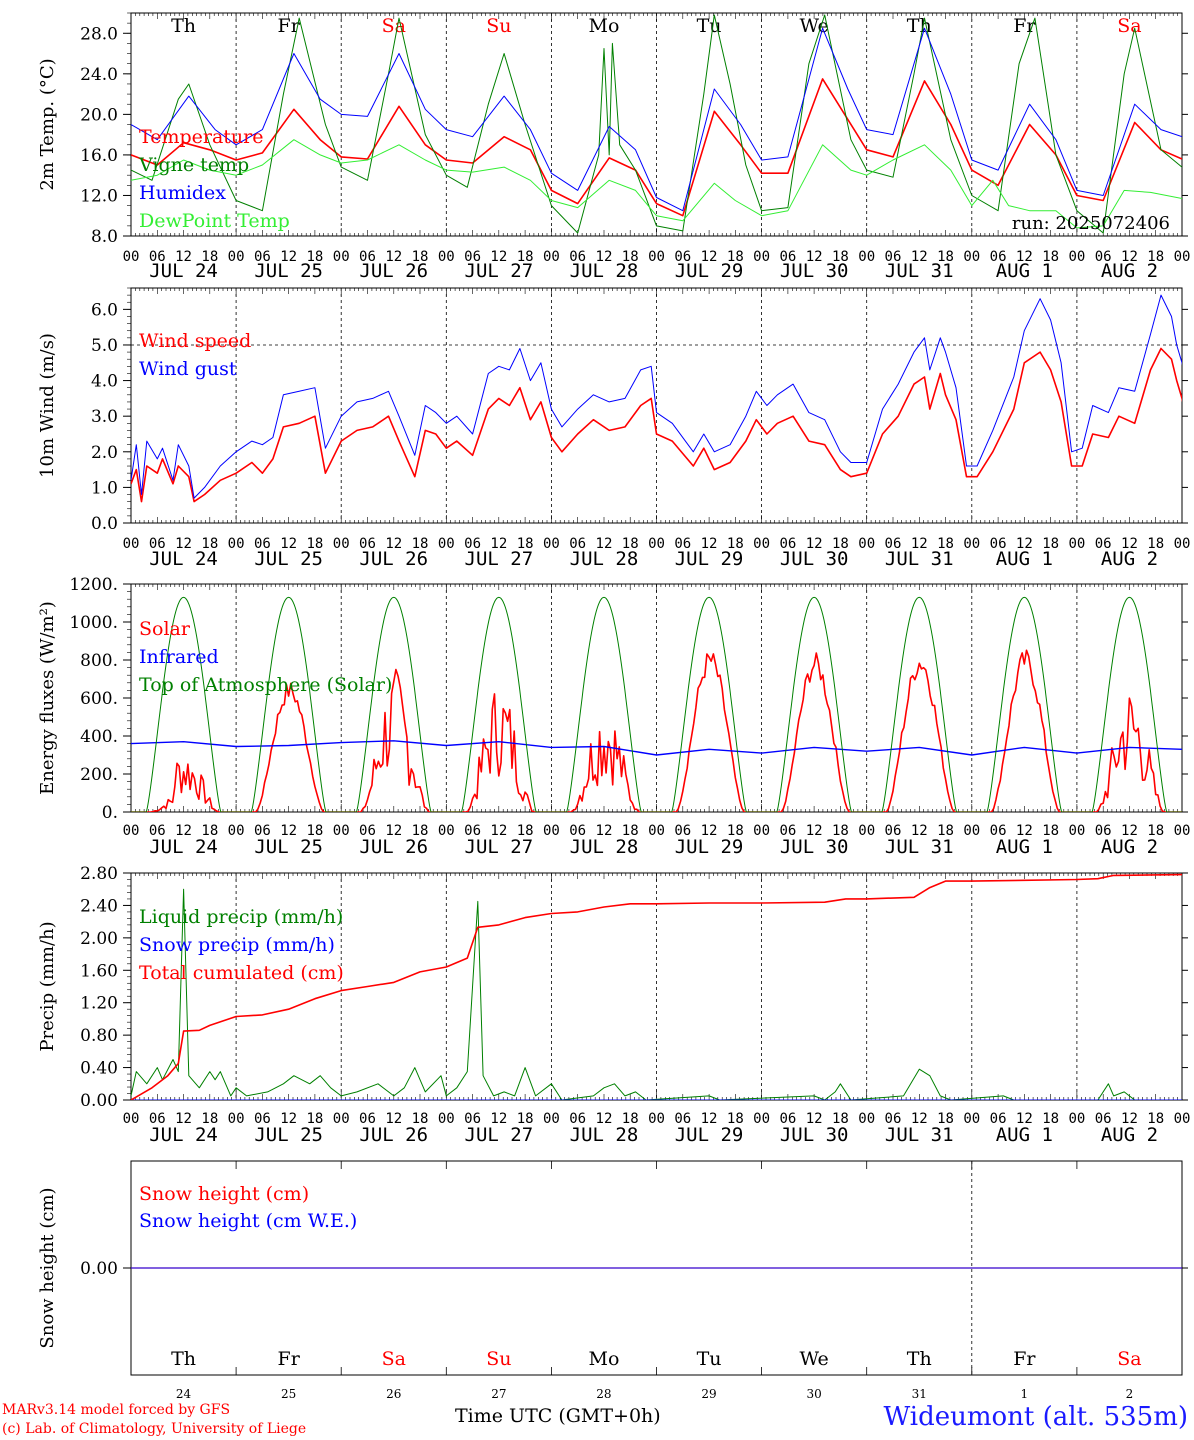 This screenshot has width=1194, height=1440. Describe the element at coordinates (1130, 1394) in the screenshot. I see `day-number-label: 2` at that location.